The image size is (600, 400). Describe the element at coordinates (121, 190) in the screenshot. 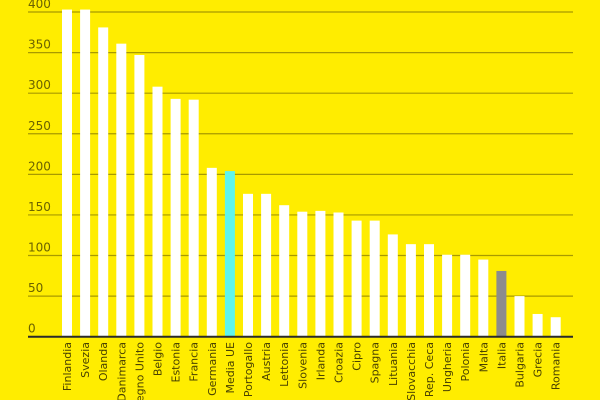

I see `bar-danimarca` at that location.